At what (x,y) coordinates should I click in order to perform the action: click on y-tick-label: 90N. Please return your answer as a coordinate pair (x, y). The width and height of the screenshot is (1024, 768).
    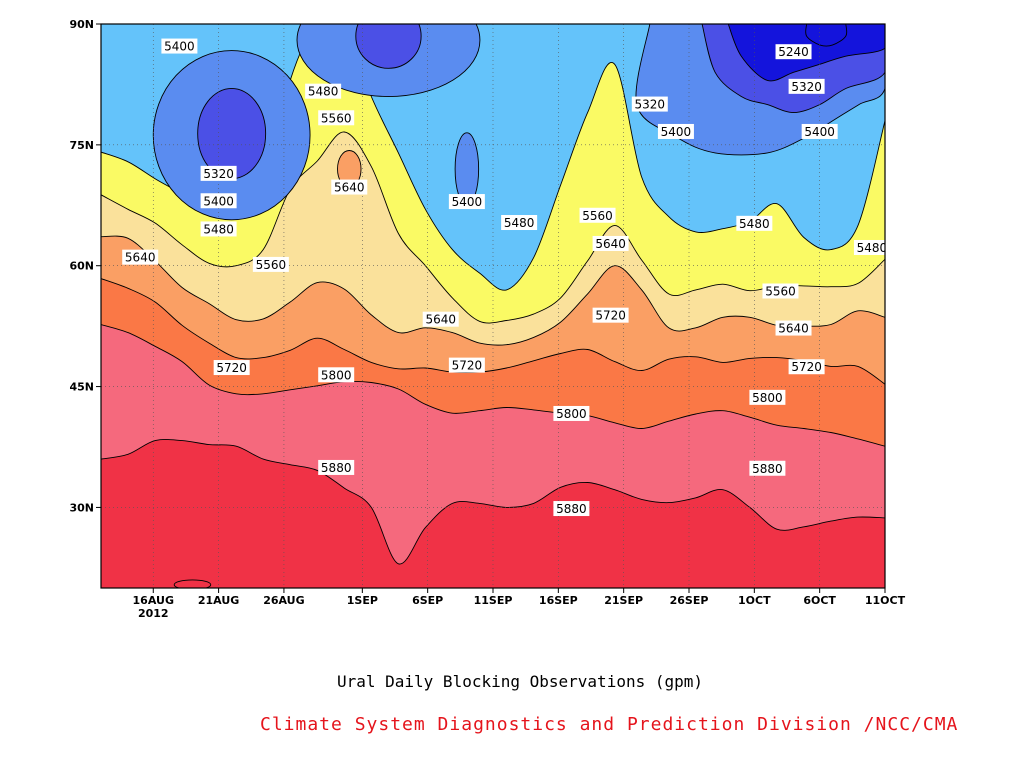
    Looking at the image, I should click on (81, 24).